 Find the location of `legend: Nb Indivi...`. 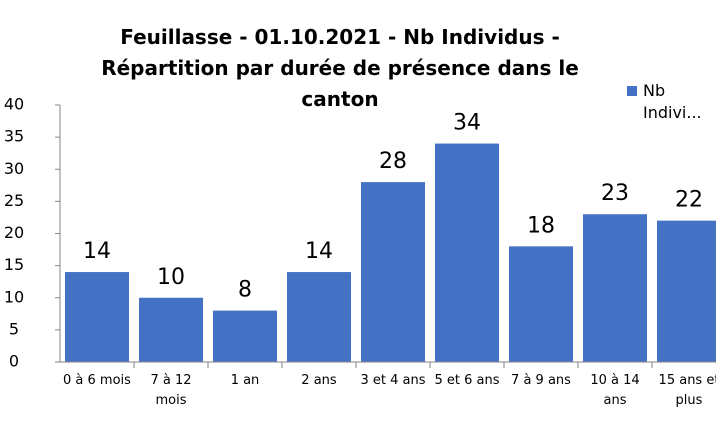

legend: Nb Indivi... is located at coordinates (667, 102).